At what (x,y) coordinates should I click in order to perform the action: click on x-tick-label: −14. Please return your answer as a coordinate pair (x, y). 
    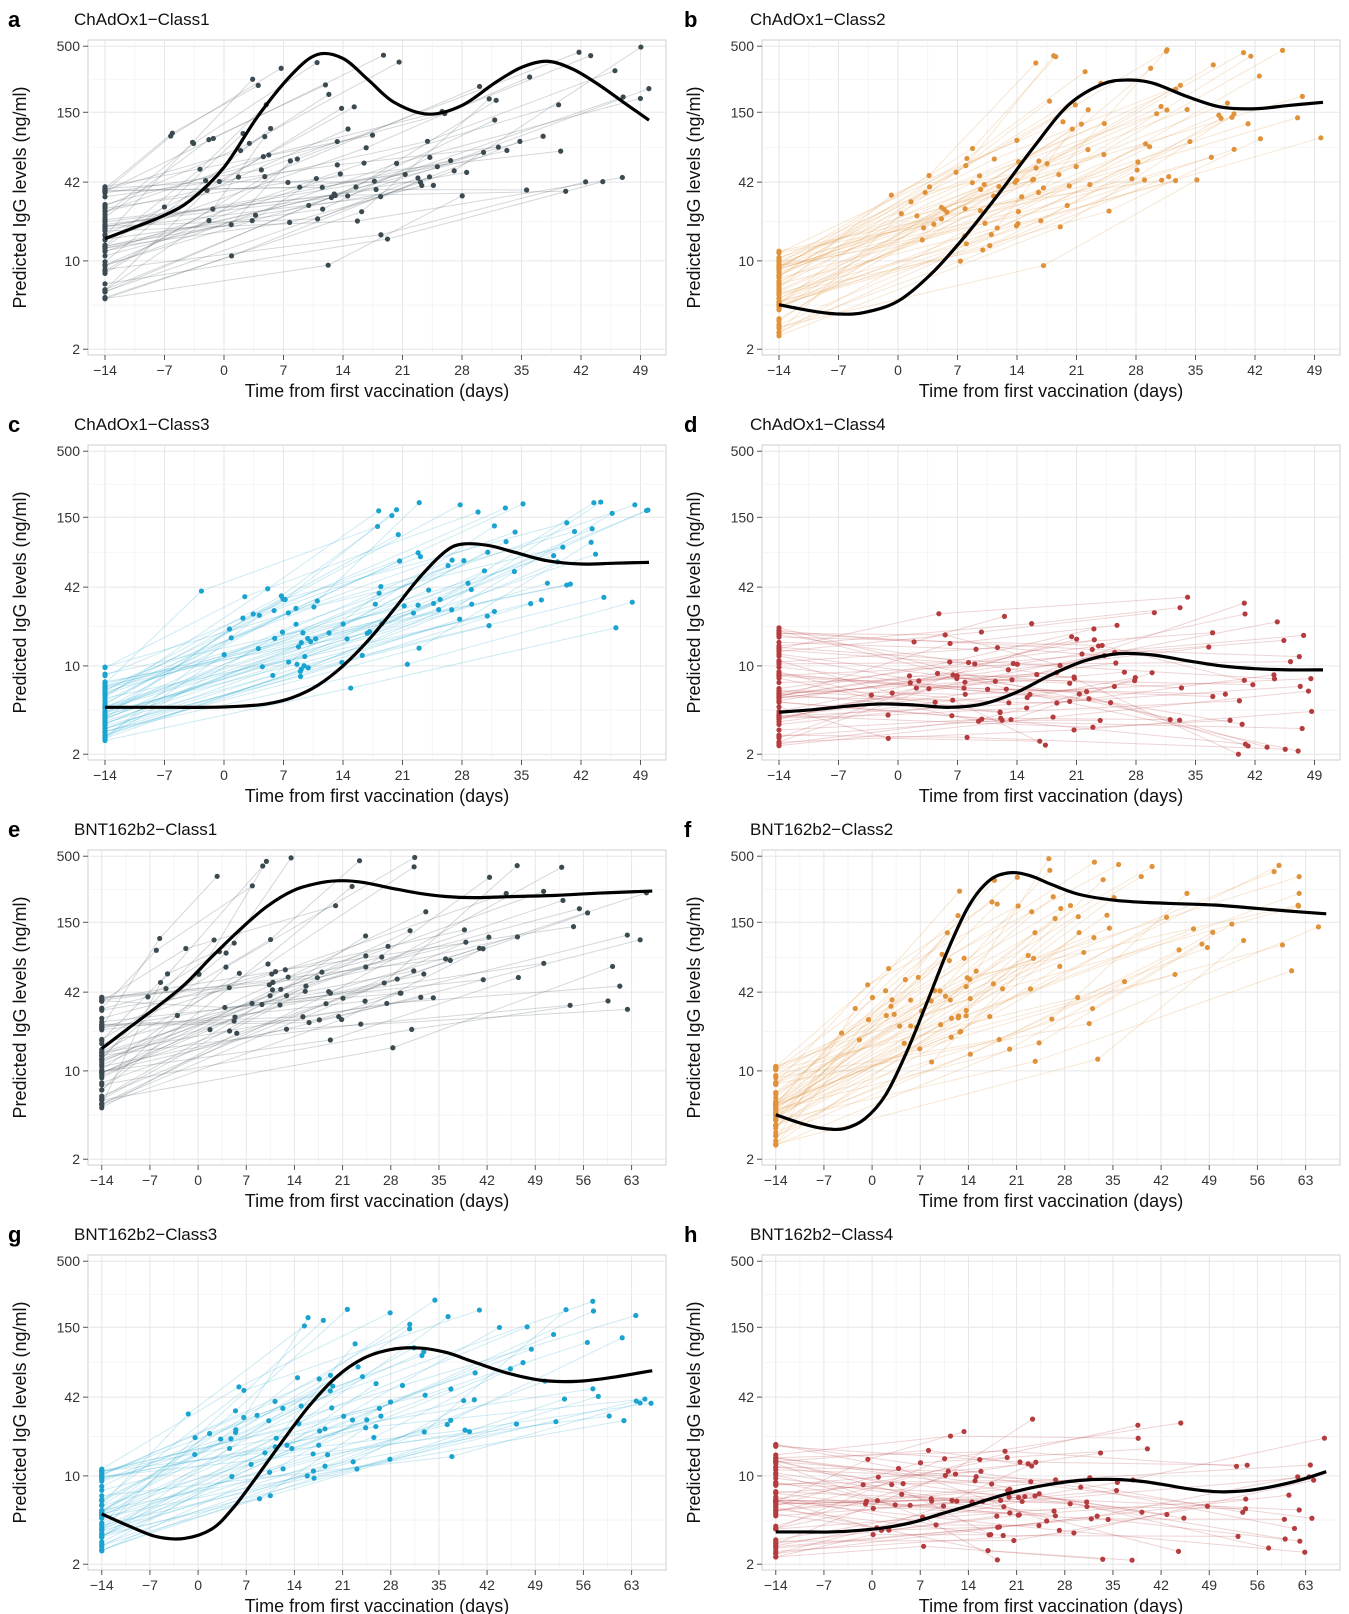
    Looking at the image, I should click on (779, 775).